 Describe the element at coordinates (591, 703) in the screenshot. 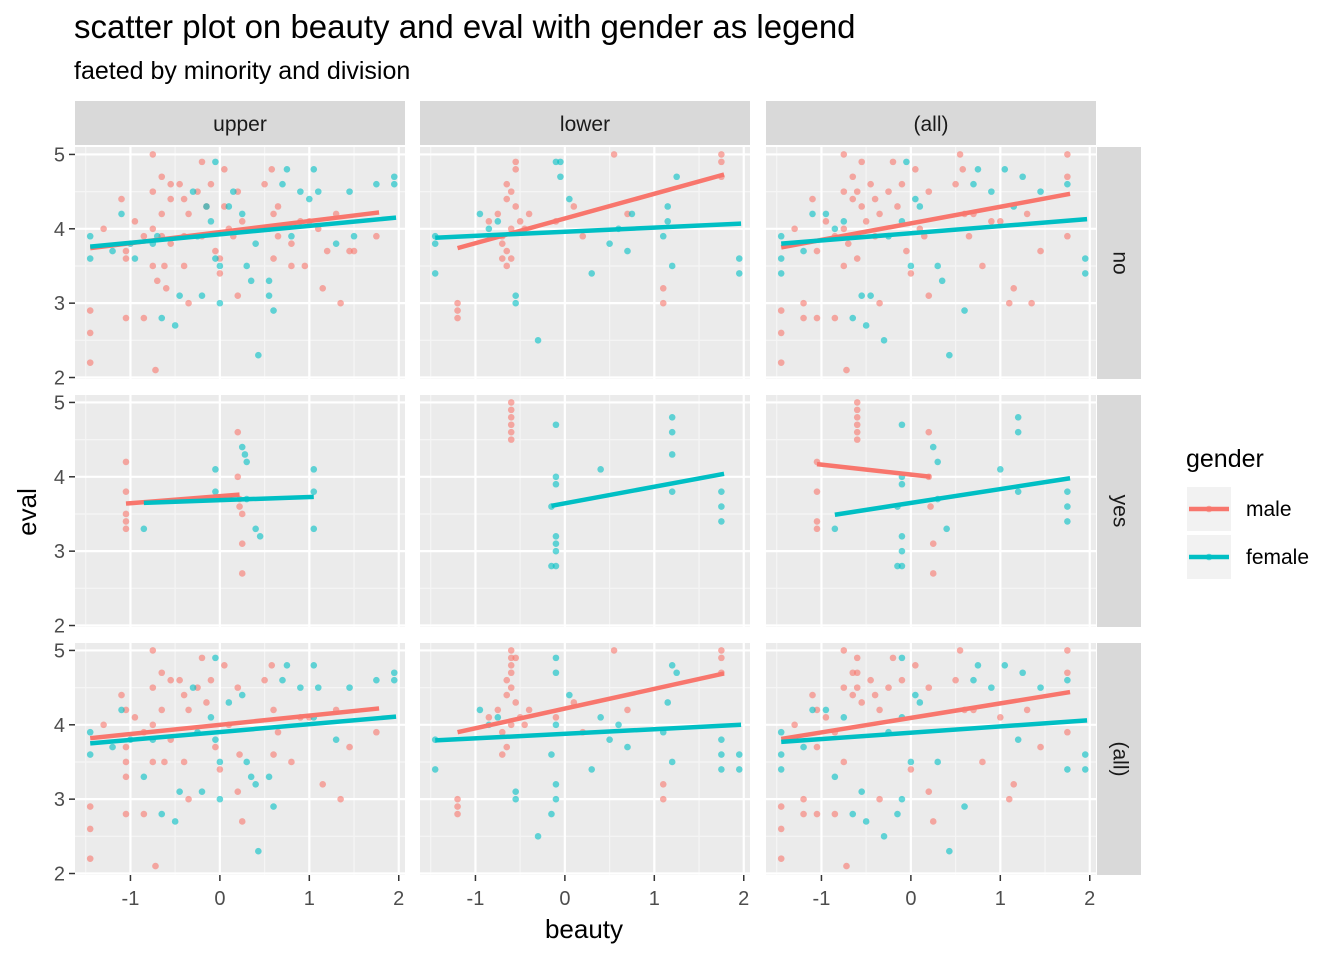

I see `male-trend-line` at that location.